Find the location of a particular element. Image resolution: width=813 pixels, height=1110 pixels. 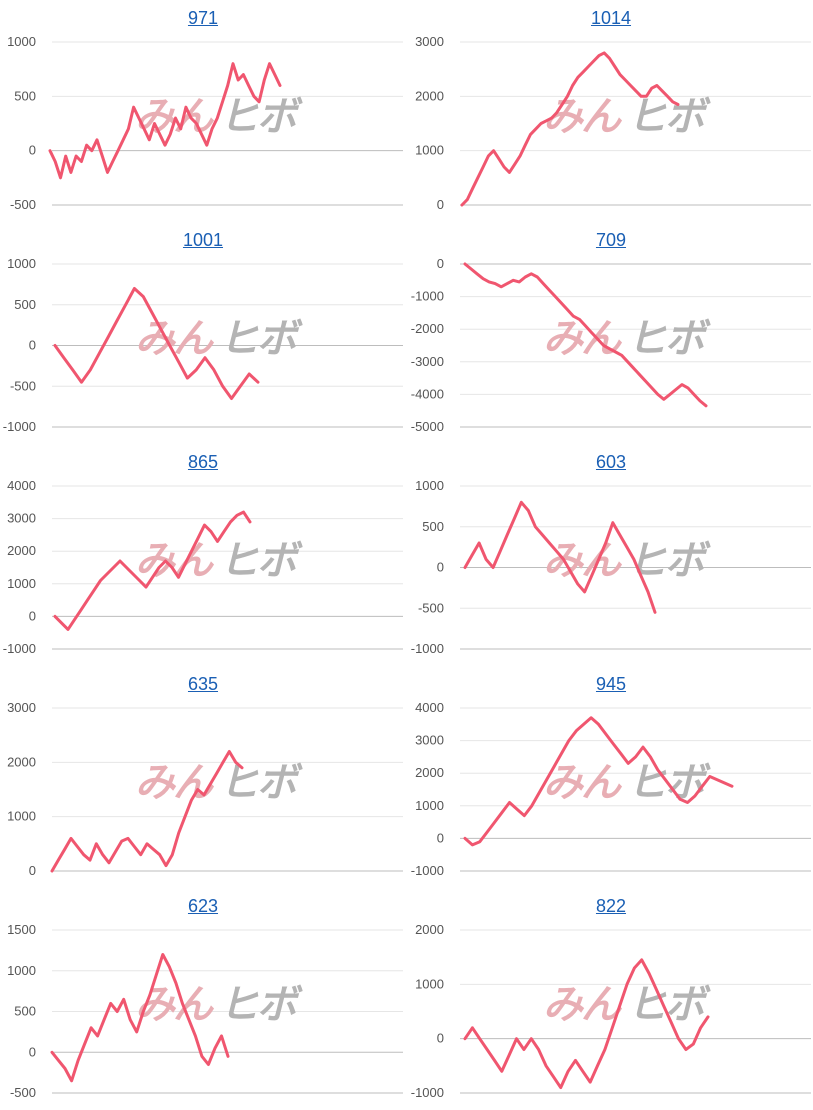

chart-panel-5: 4000 3000 2000 1000 0 -1000 みん ヒボ 865 is located at coordinates (203, 555).